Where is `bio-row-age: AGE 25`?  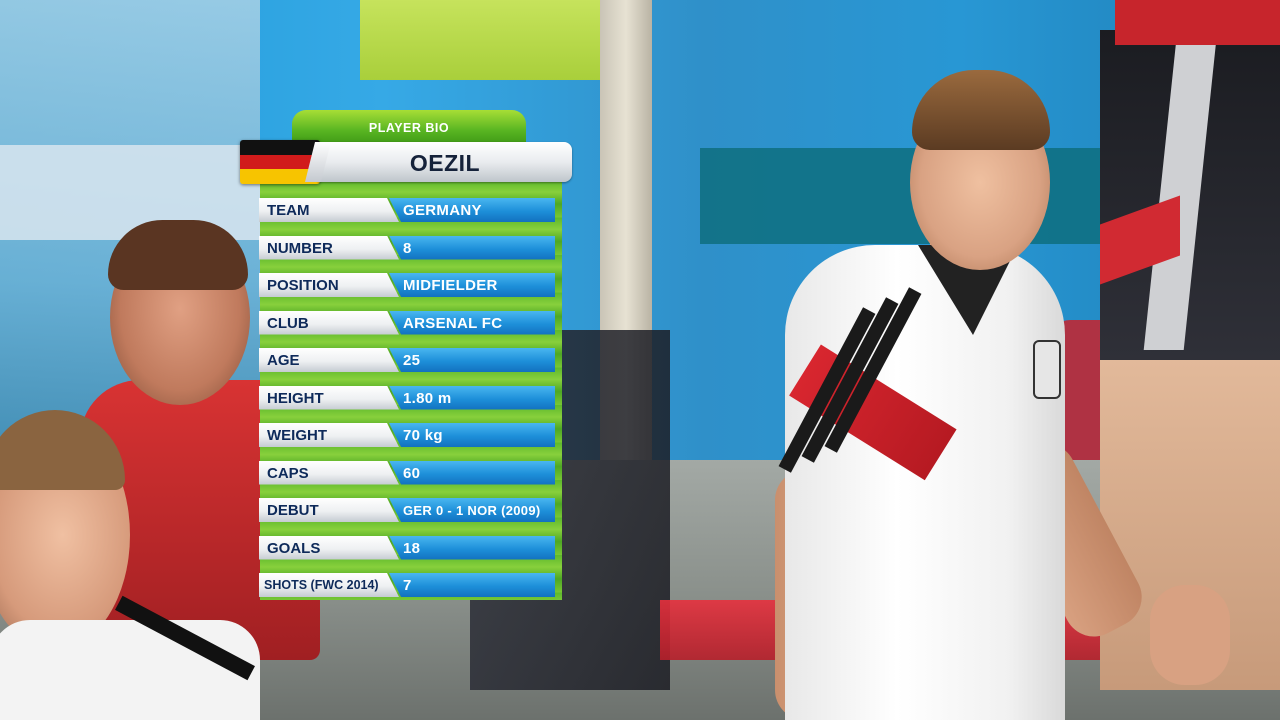
bio-row-age: AGE 25 is located at coordinates (407, 360).